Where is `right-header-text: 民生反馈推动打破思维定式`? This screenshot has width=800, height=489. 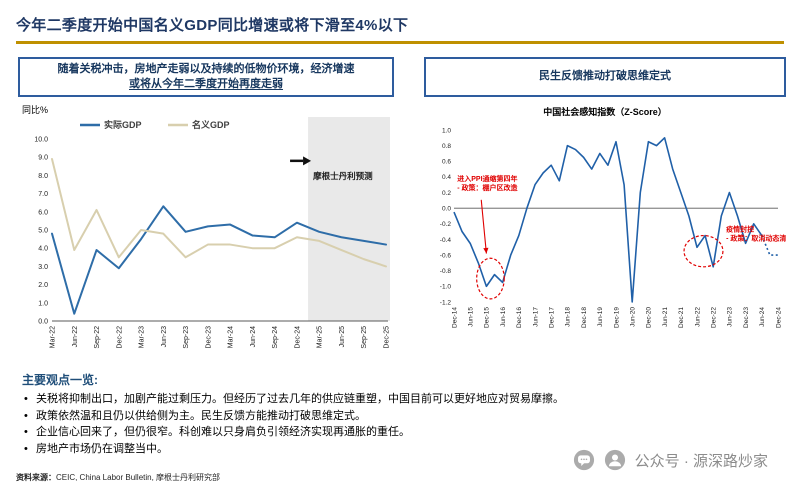 right-header-text: 民生反馈推动打破思维定式 is located at coordinates (605, 75).